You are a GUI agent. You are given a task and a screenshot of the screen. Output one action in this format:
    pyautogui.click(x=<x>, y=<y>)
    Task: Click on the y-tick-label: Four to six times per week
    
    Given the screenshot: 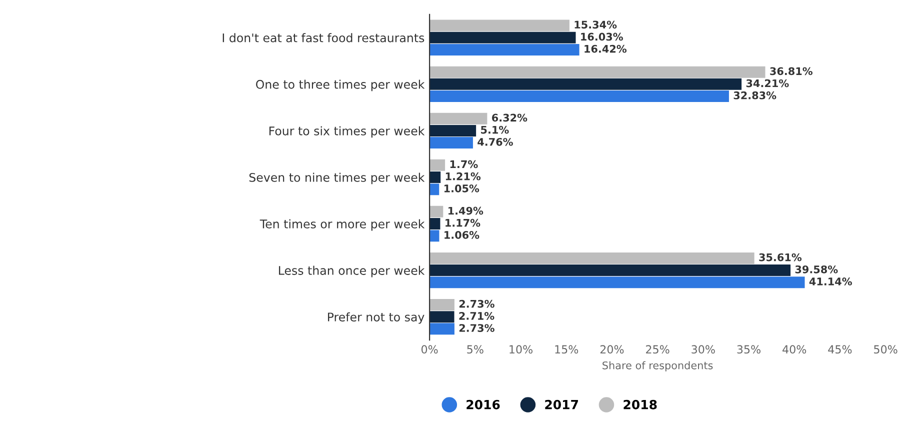 What is the action you would take?
    pyautogui.click(x=347, y=132)
    